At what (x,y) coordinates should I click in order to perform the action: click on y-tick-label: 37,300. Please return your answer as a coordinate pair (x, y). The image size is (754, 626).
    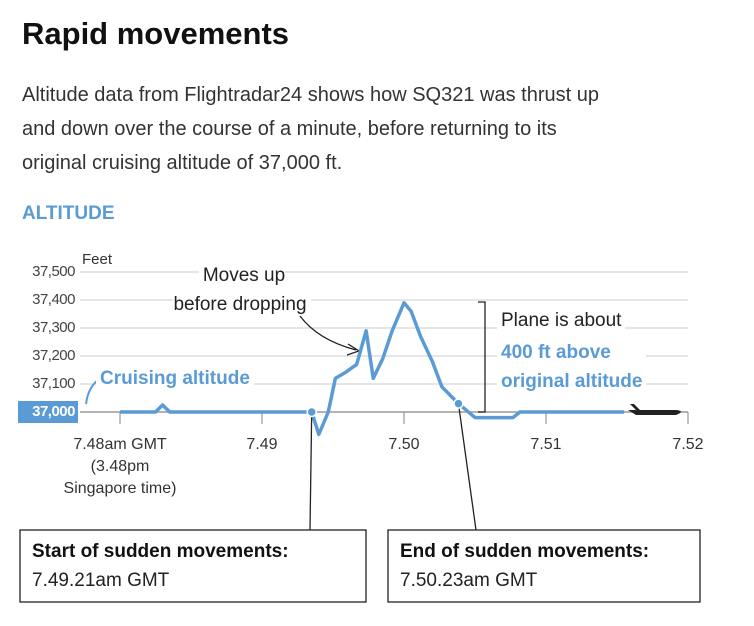
    Looking at the image, I should click on (53, 327).